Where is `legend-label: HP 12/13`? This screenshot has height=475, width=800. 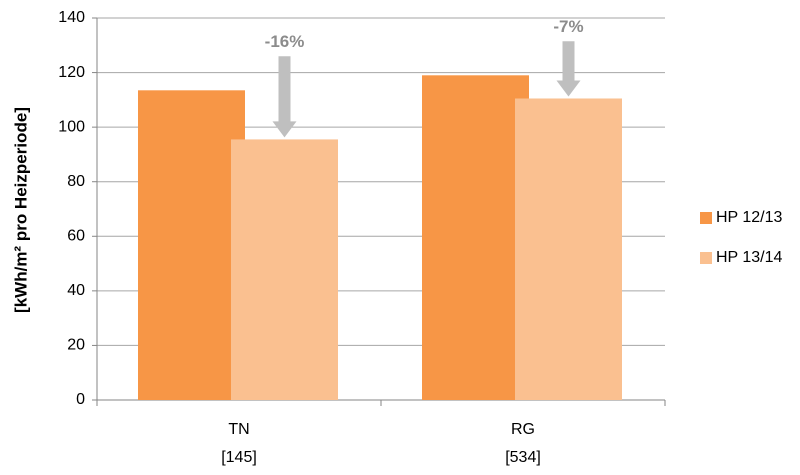 legend-label: HP 12/13 is located at coordinates (749, 217).